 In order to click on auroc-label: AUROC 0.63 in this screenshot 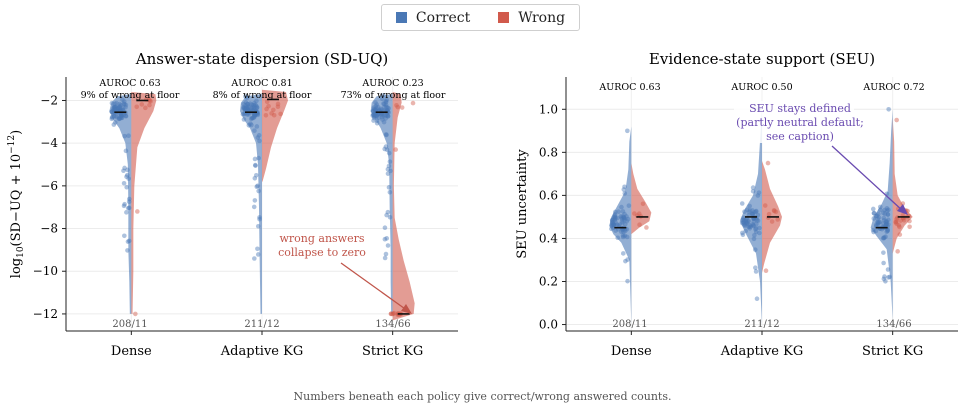, I will do `click(129, 83)`.